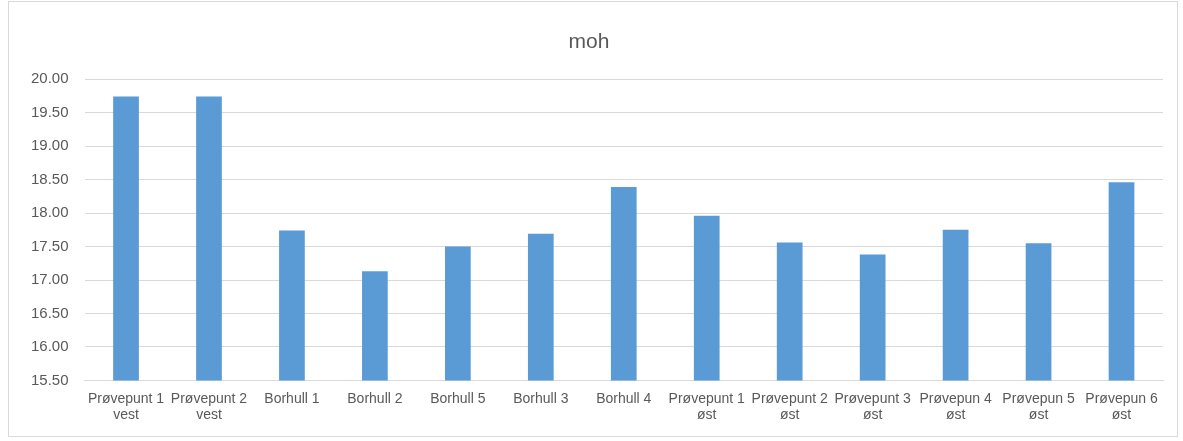 The width and height of the screenshot is (1183, 441). What do you see at coordinates (1121, 406) in the screenshot?
I see `x-tick-label: Prøvepun 6 øst` at bounding box center [1121, 406].